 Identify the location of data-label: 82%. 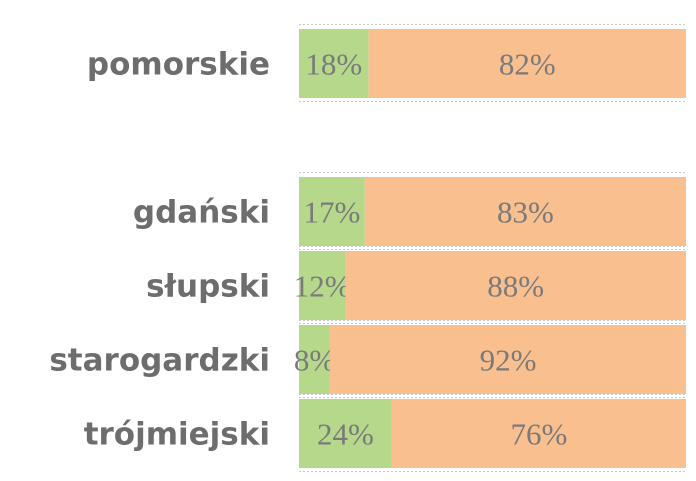
(527, 64).